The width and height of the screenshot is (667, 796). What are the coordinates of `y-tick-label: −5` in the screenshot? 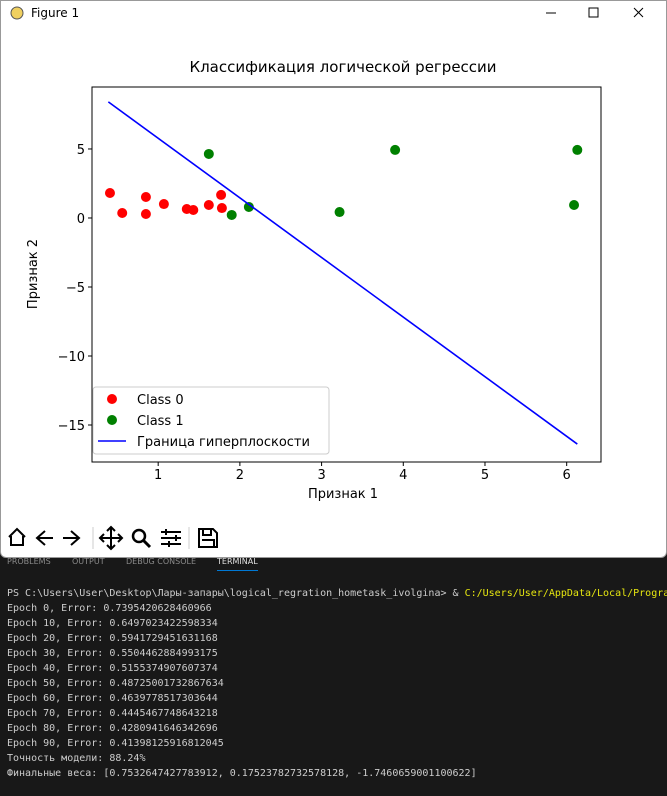 It's located at (75, 288).